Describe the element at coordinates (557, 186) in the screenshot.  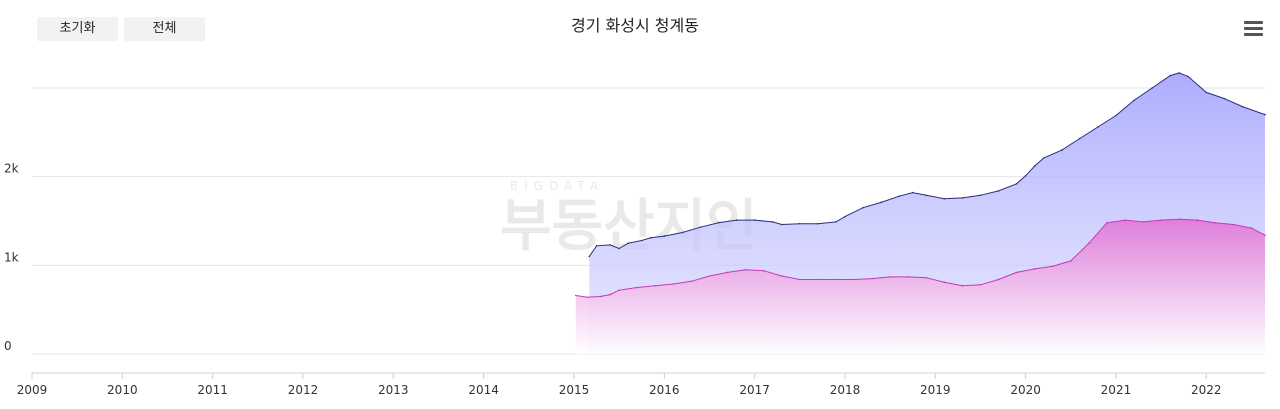
I see `svg-text: BIGDATA` at that location.